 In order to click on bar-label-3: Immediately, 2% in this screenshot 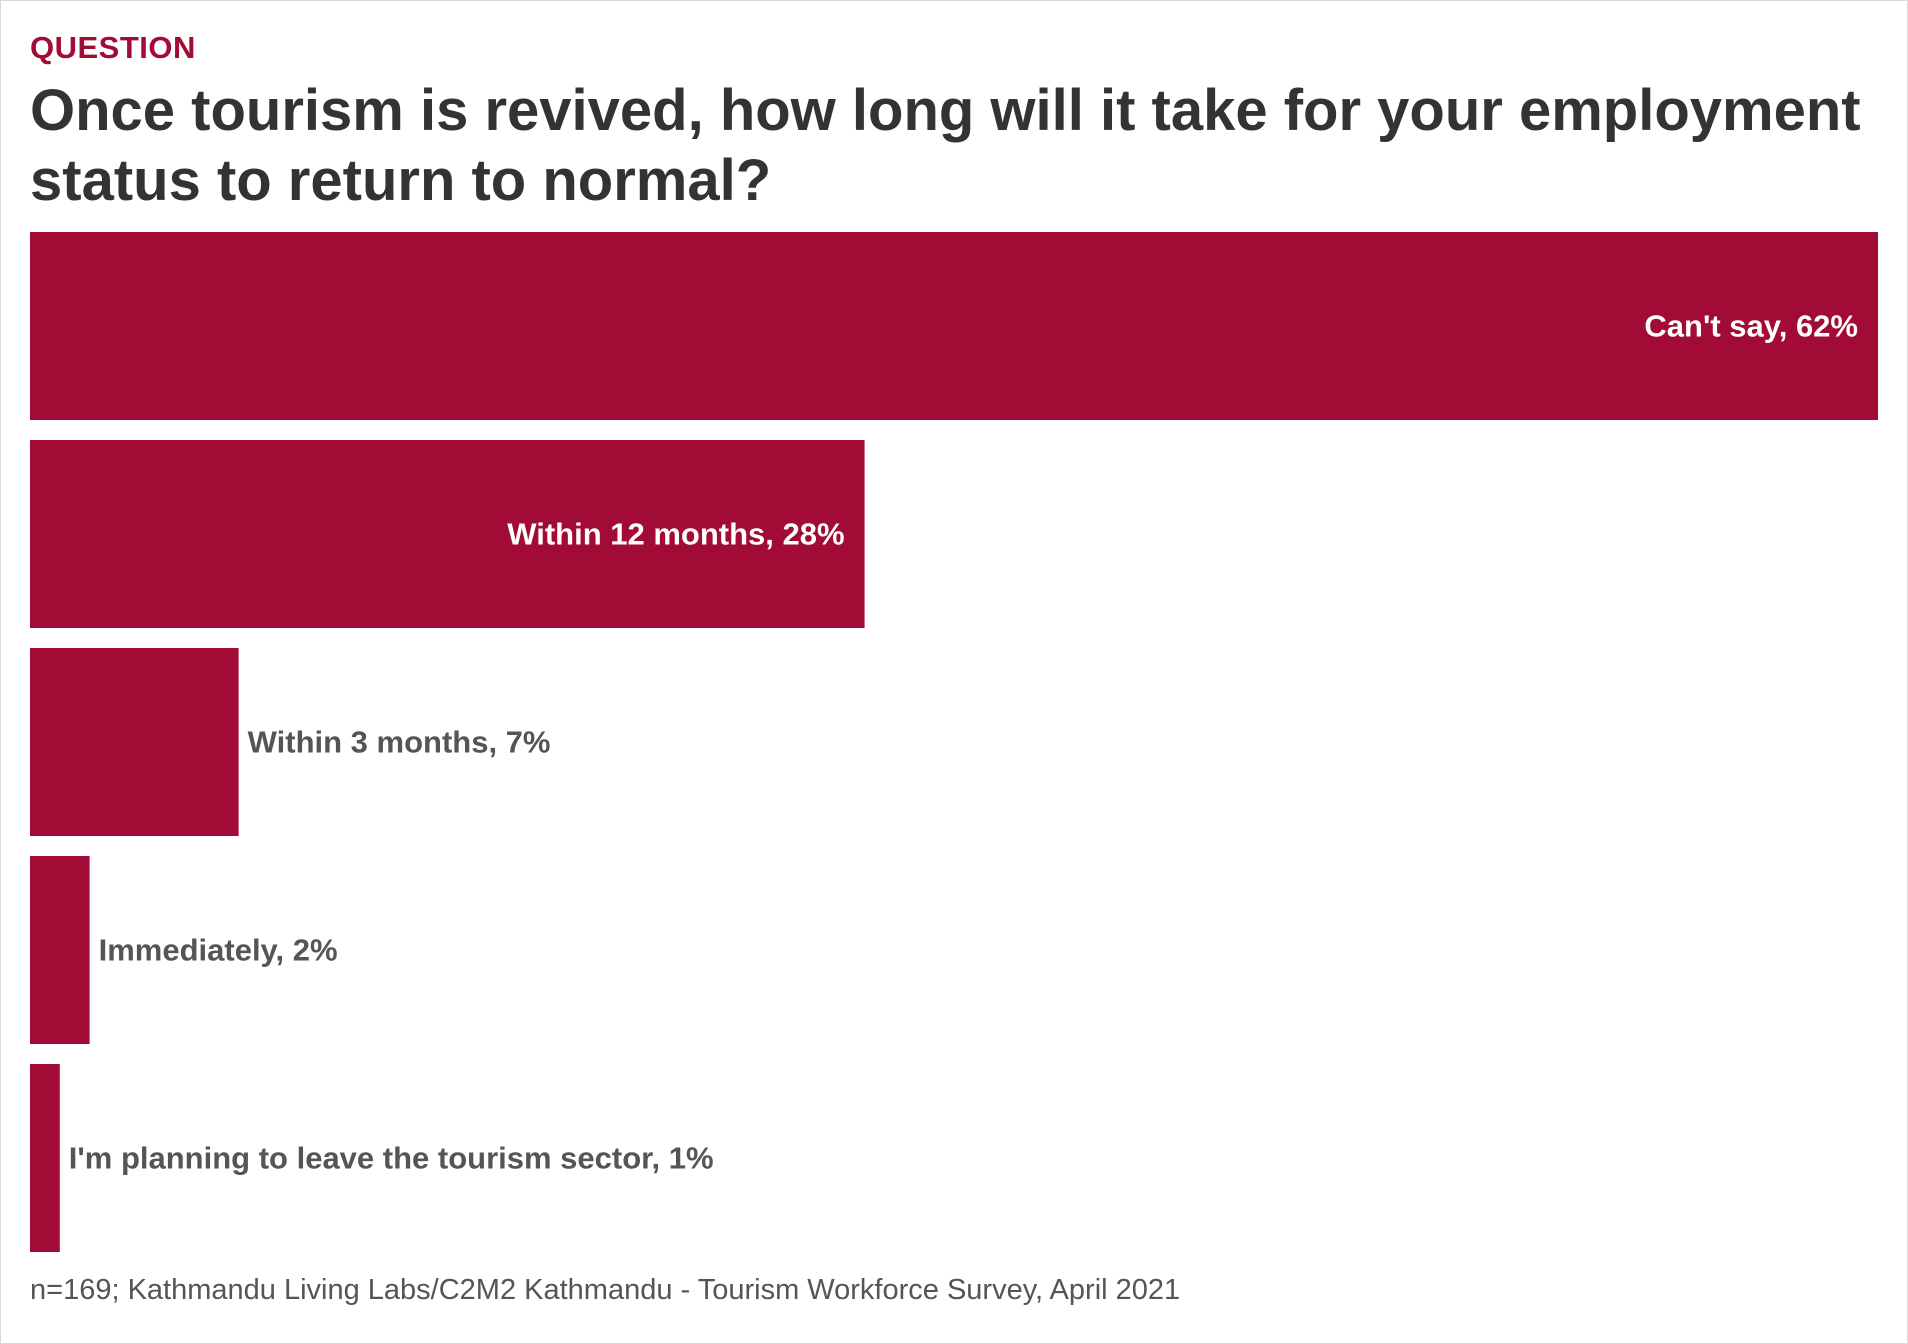, I will do `click(218, 950)`.